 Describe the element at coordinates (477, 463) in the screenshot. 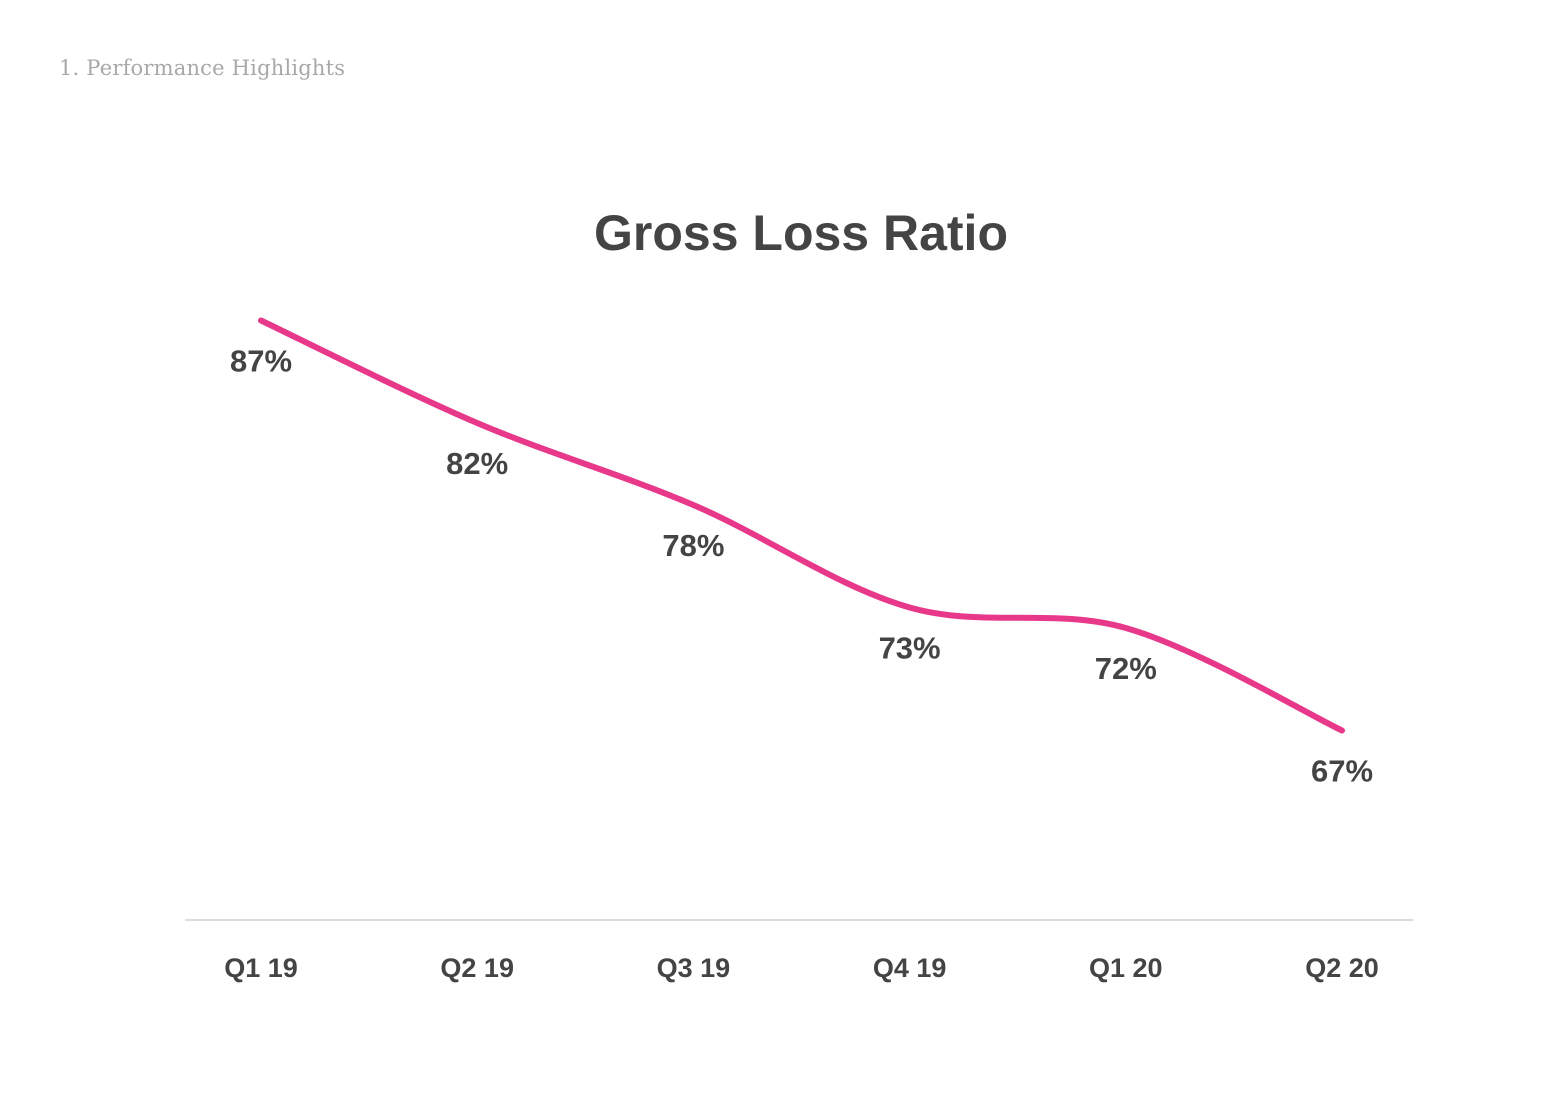

I see `data-label-2: 82%` at that location.